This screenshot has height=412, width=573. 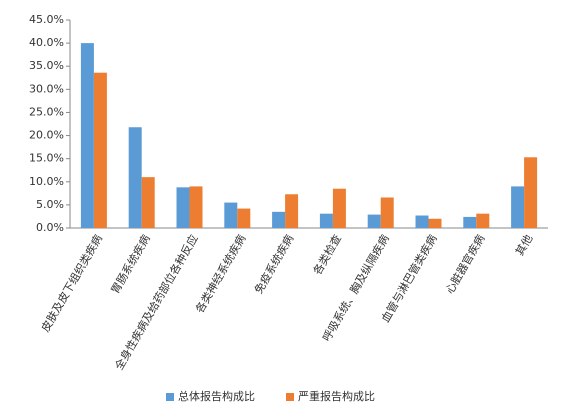 What do you see at coordinates (220, 273) in the screenshot?
I see `x-tick-label: 各类神经系统疾病` at bounding box center [220, 273].